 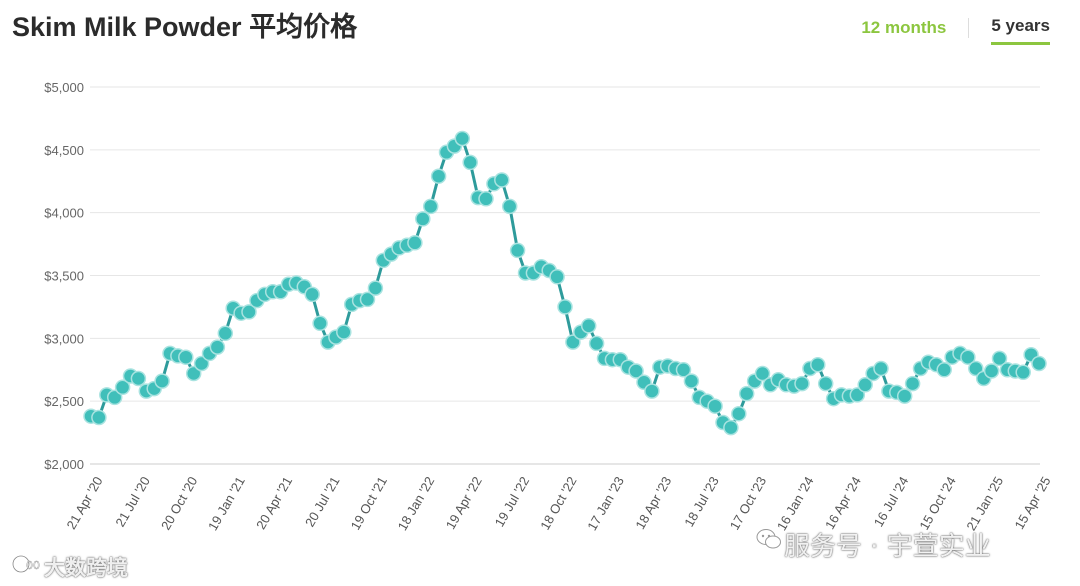 What do you see at coordinates (904, 27) in the screenshot?
I see `tab-12-months: 12 months` at bounding box center [904, 27].